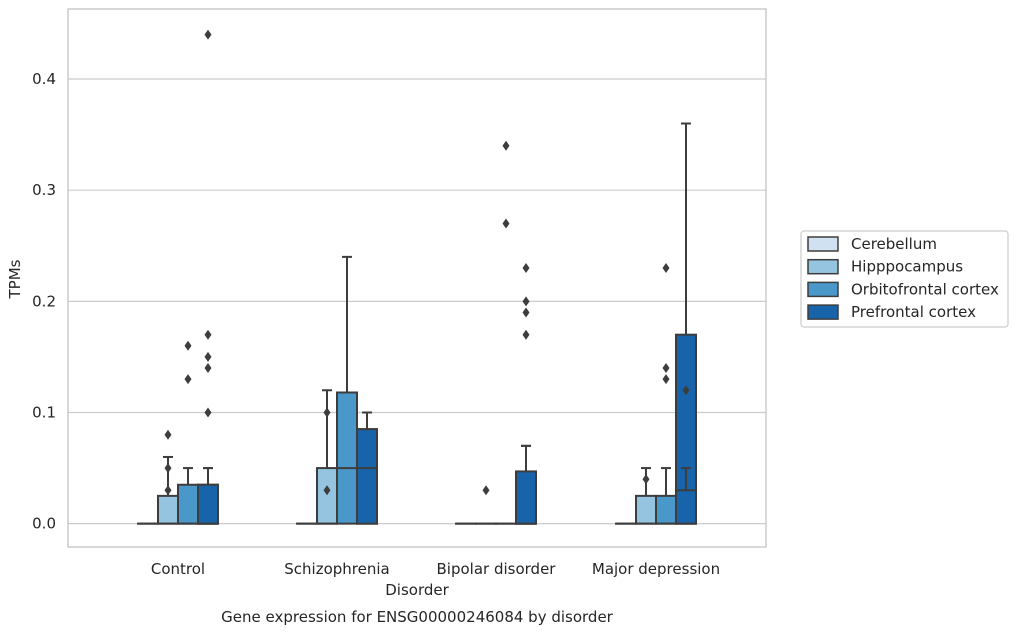 Image resolution: width=1018 pixels, height=634 pixels. I want to click on legend-label: Hipppocampus, so click(907, 267).